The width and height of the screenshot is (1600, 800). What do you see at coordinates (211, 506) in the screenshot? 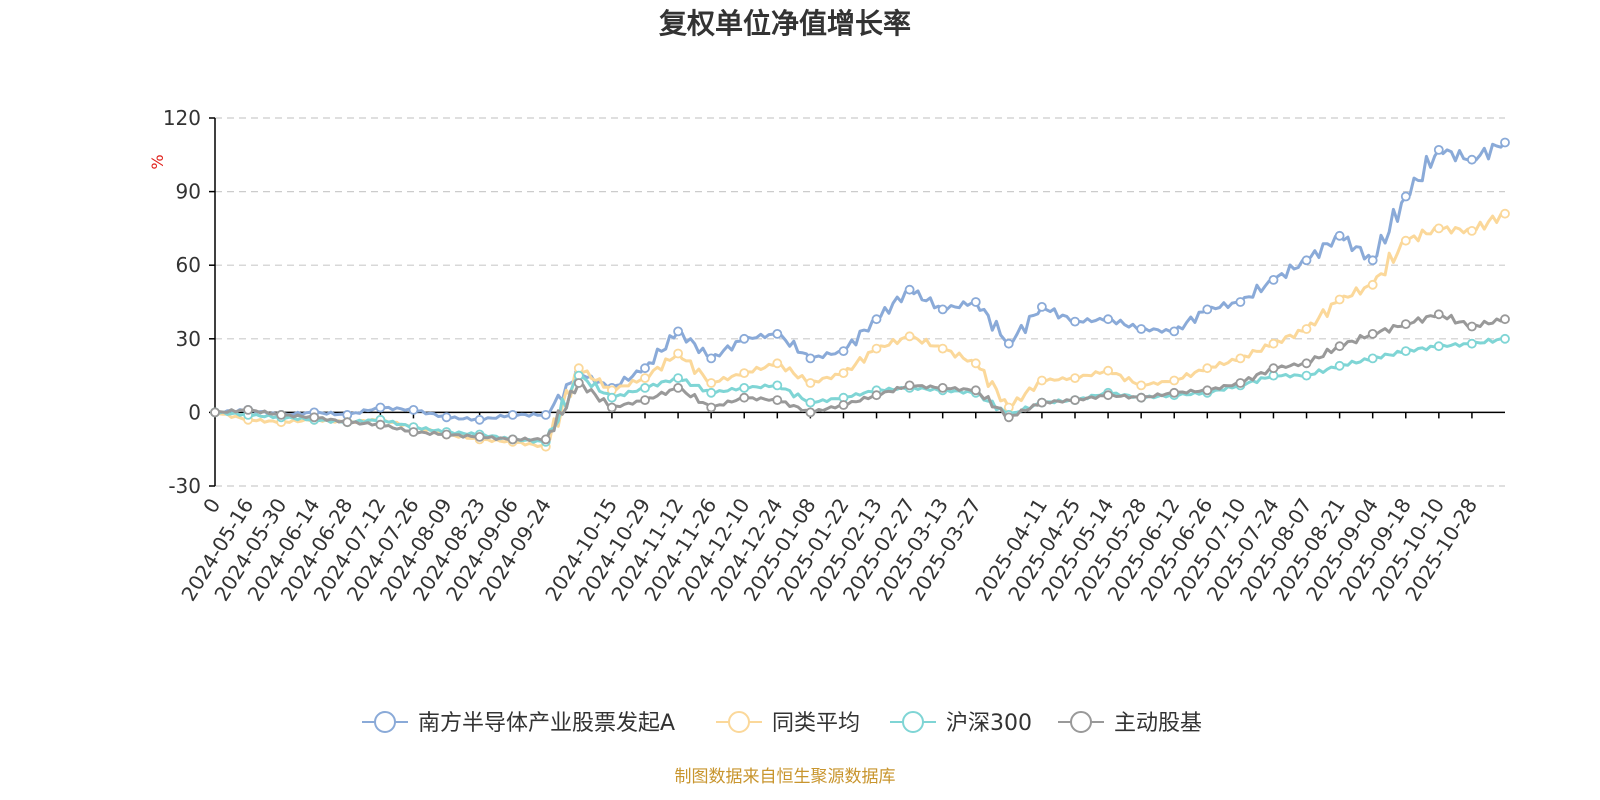
I see `x-tick-label: 0` at bounding box center [211, 506].